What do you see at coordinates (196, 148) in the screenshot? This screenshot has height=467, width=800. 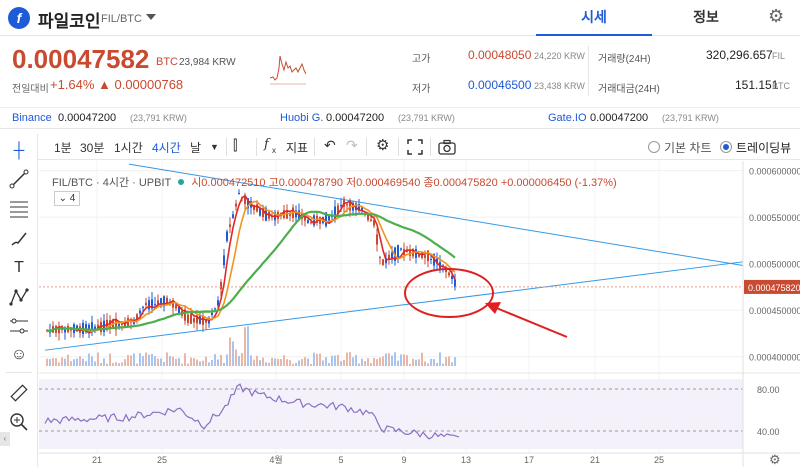 I see `interval-day: 날` at bounding box center [196, 148].